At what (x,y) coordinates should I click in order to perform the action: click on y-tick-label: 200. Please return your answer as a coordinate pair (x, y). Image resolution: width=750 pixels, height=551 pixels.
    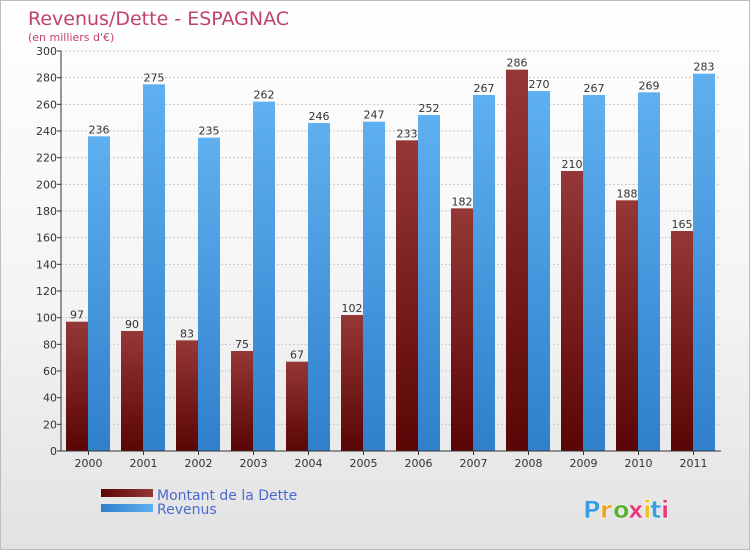
    Looking at the image, I should click on (46, 184).